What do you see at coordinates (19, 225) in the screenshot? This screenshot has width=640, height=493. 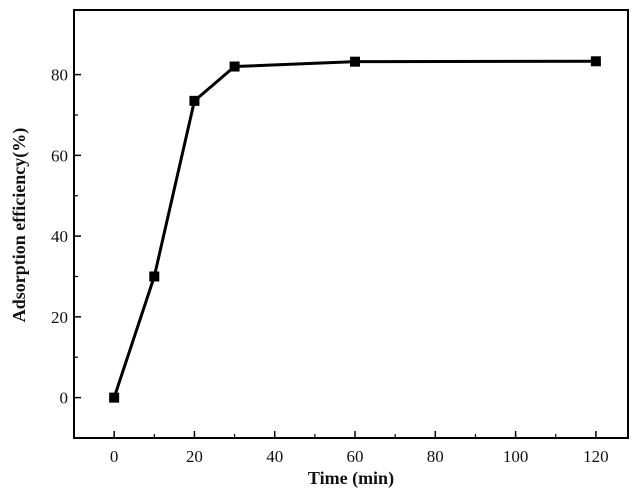 I see `y-axis-title: Adsorption efficiency(%)` at bounding box center [19, 225].